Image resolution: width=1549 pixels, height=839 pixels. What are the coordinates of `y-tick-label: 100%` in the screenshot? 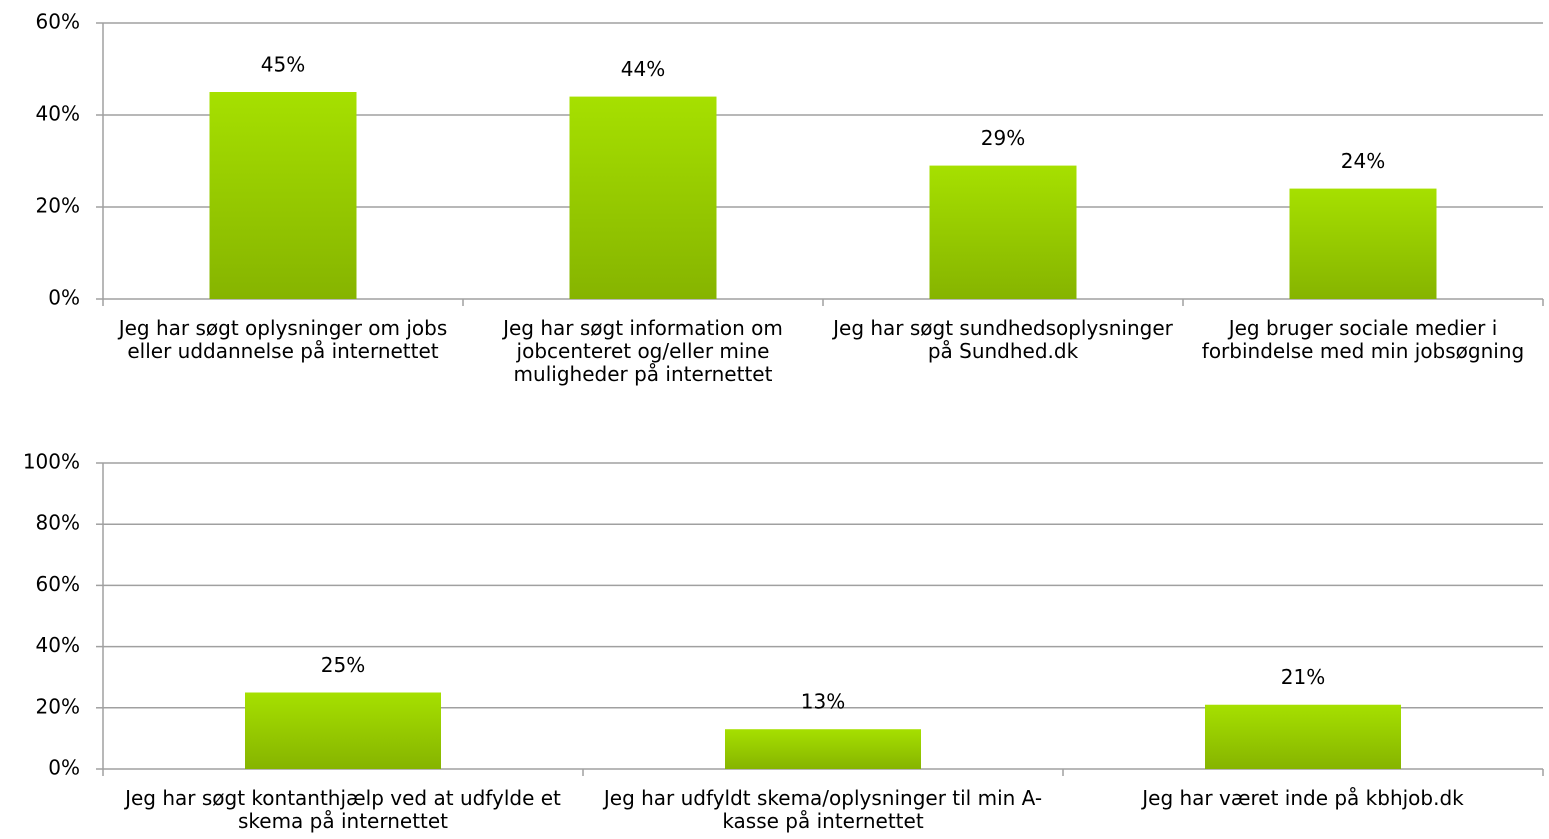 It's located at (51, 462).